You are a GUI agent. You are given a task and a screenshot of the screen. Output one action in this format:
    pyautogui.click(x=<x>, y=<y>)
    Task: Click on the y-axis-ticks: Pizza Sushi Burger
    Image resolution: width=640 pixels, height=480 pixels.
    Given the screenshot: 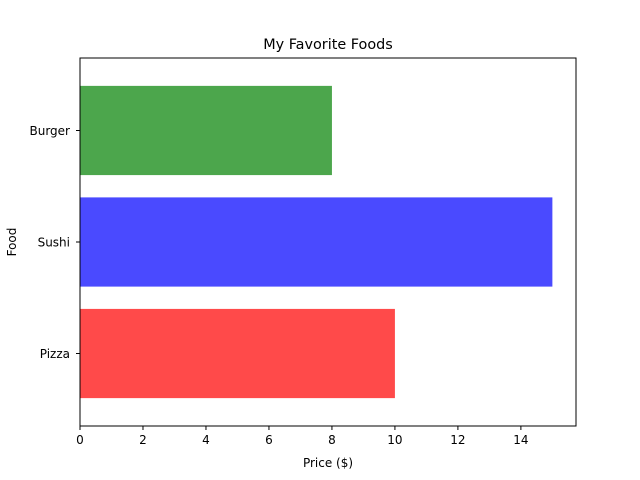 What is the action you would take?
    pyautogui.click(x=55, y=242)
    